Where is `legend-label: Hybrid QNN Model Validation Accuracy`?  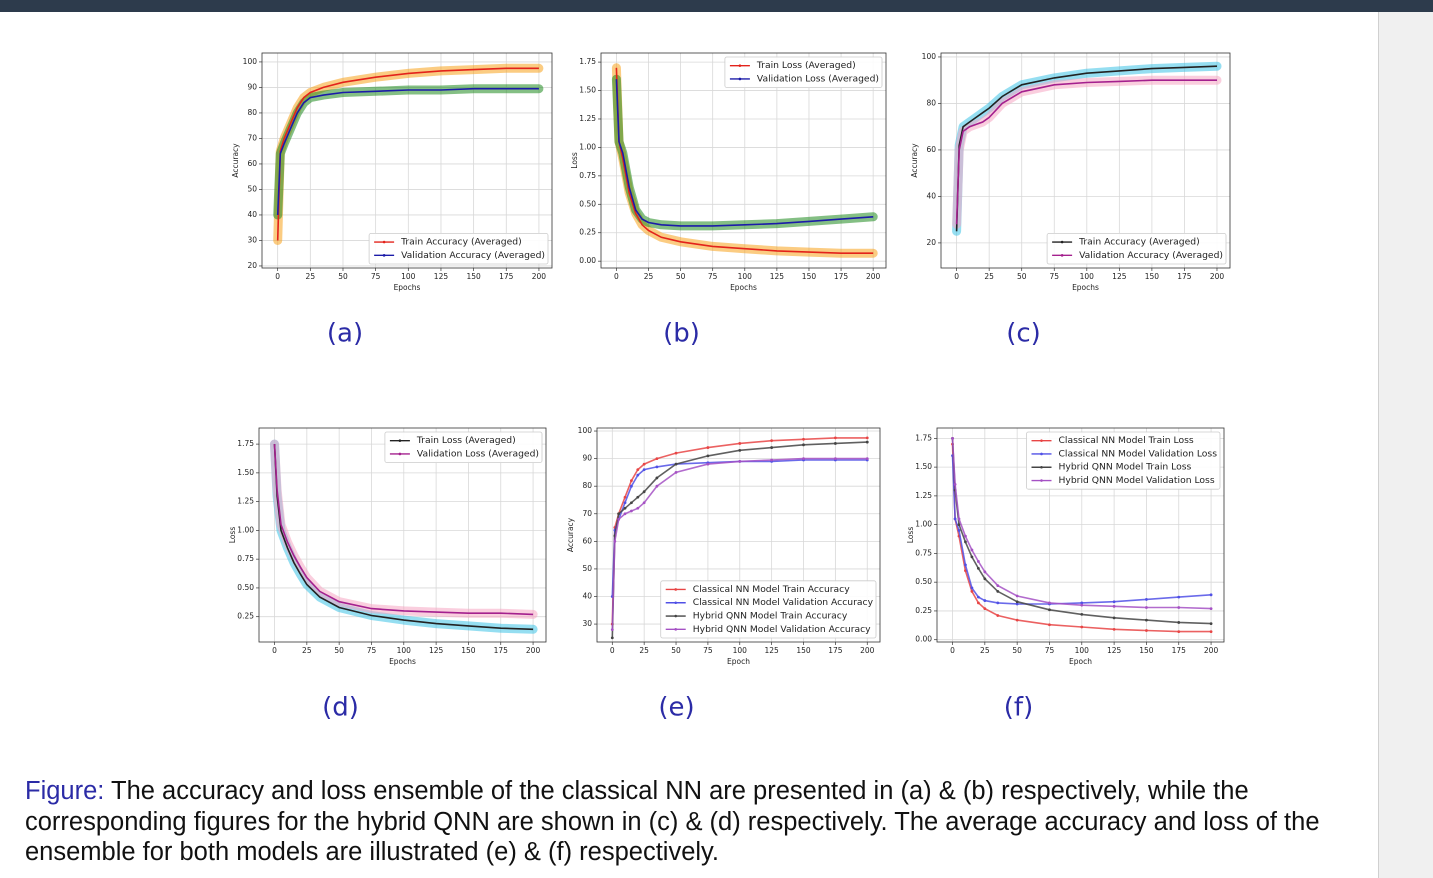
legend-label: Hybrid QNN Model Validation Accuracy is located at coordinates (782, 629).